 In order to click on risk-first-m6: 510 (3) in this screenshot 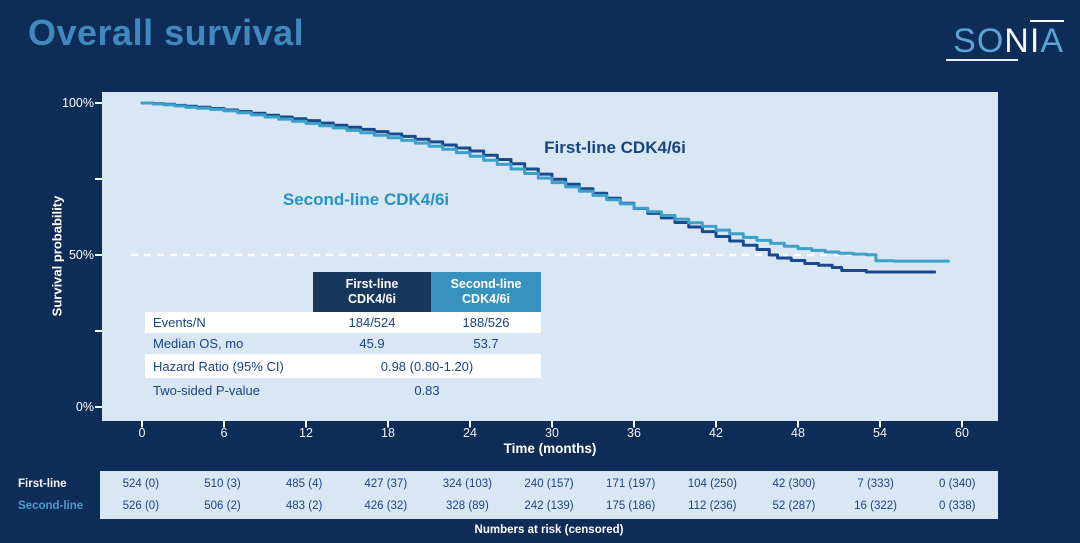, I will do `click(222, 484)`.